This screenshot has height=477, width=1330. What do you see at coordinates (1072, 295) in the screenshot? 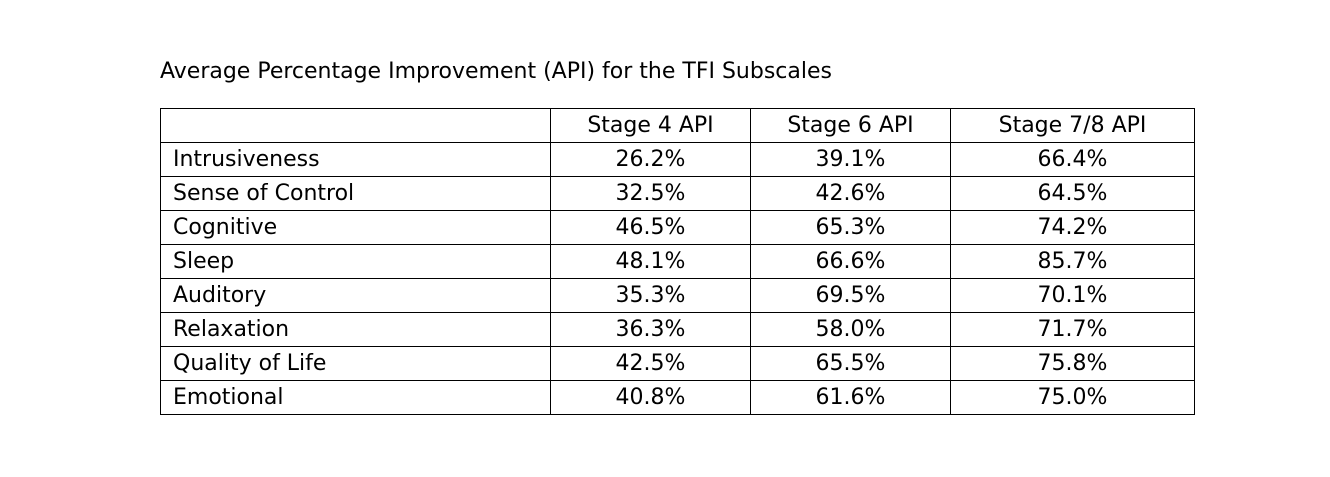
I see `cell-stage-7-8: 70.1%` at bounding box center [1072, 295].